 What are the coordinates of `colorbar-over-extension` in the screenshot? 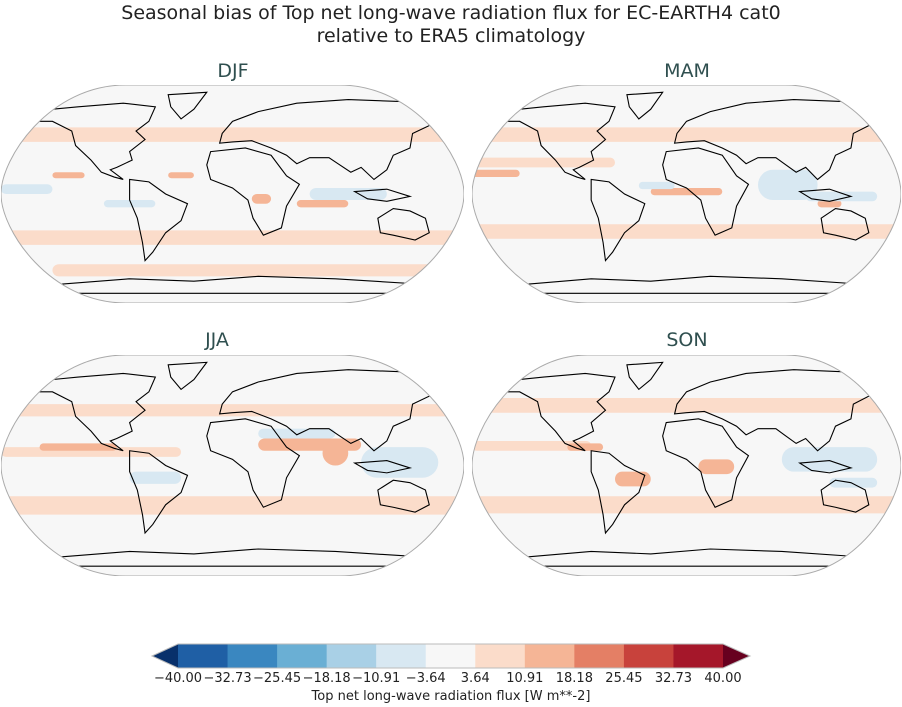 It's located at (736, 656).